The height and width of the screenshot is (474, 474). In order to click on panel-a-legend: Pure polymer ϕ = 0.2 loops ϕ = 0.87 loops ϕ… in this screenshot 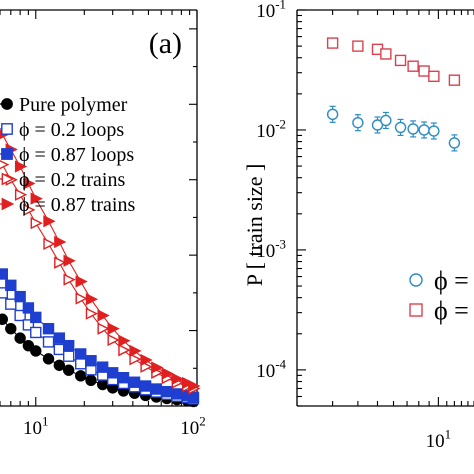, I will do `click(67, 155)`.